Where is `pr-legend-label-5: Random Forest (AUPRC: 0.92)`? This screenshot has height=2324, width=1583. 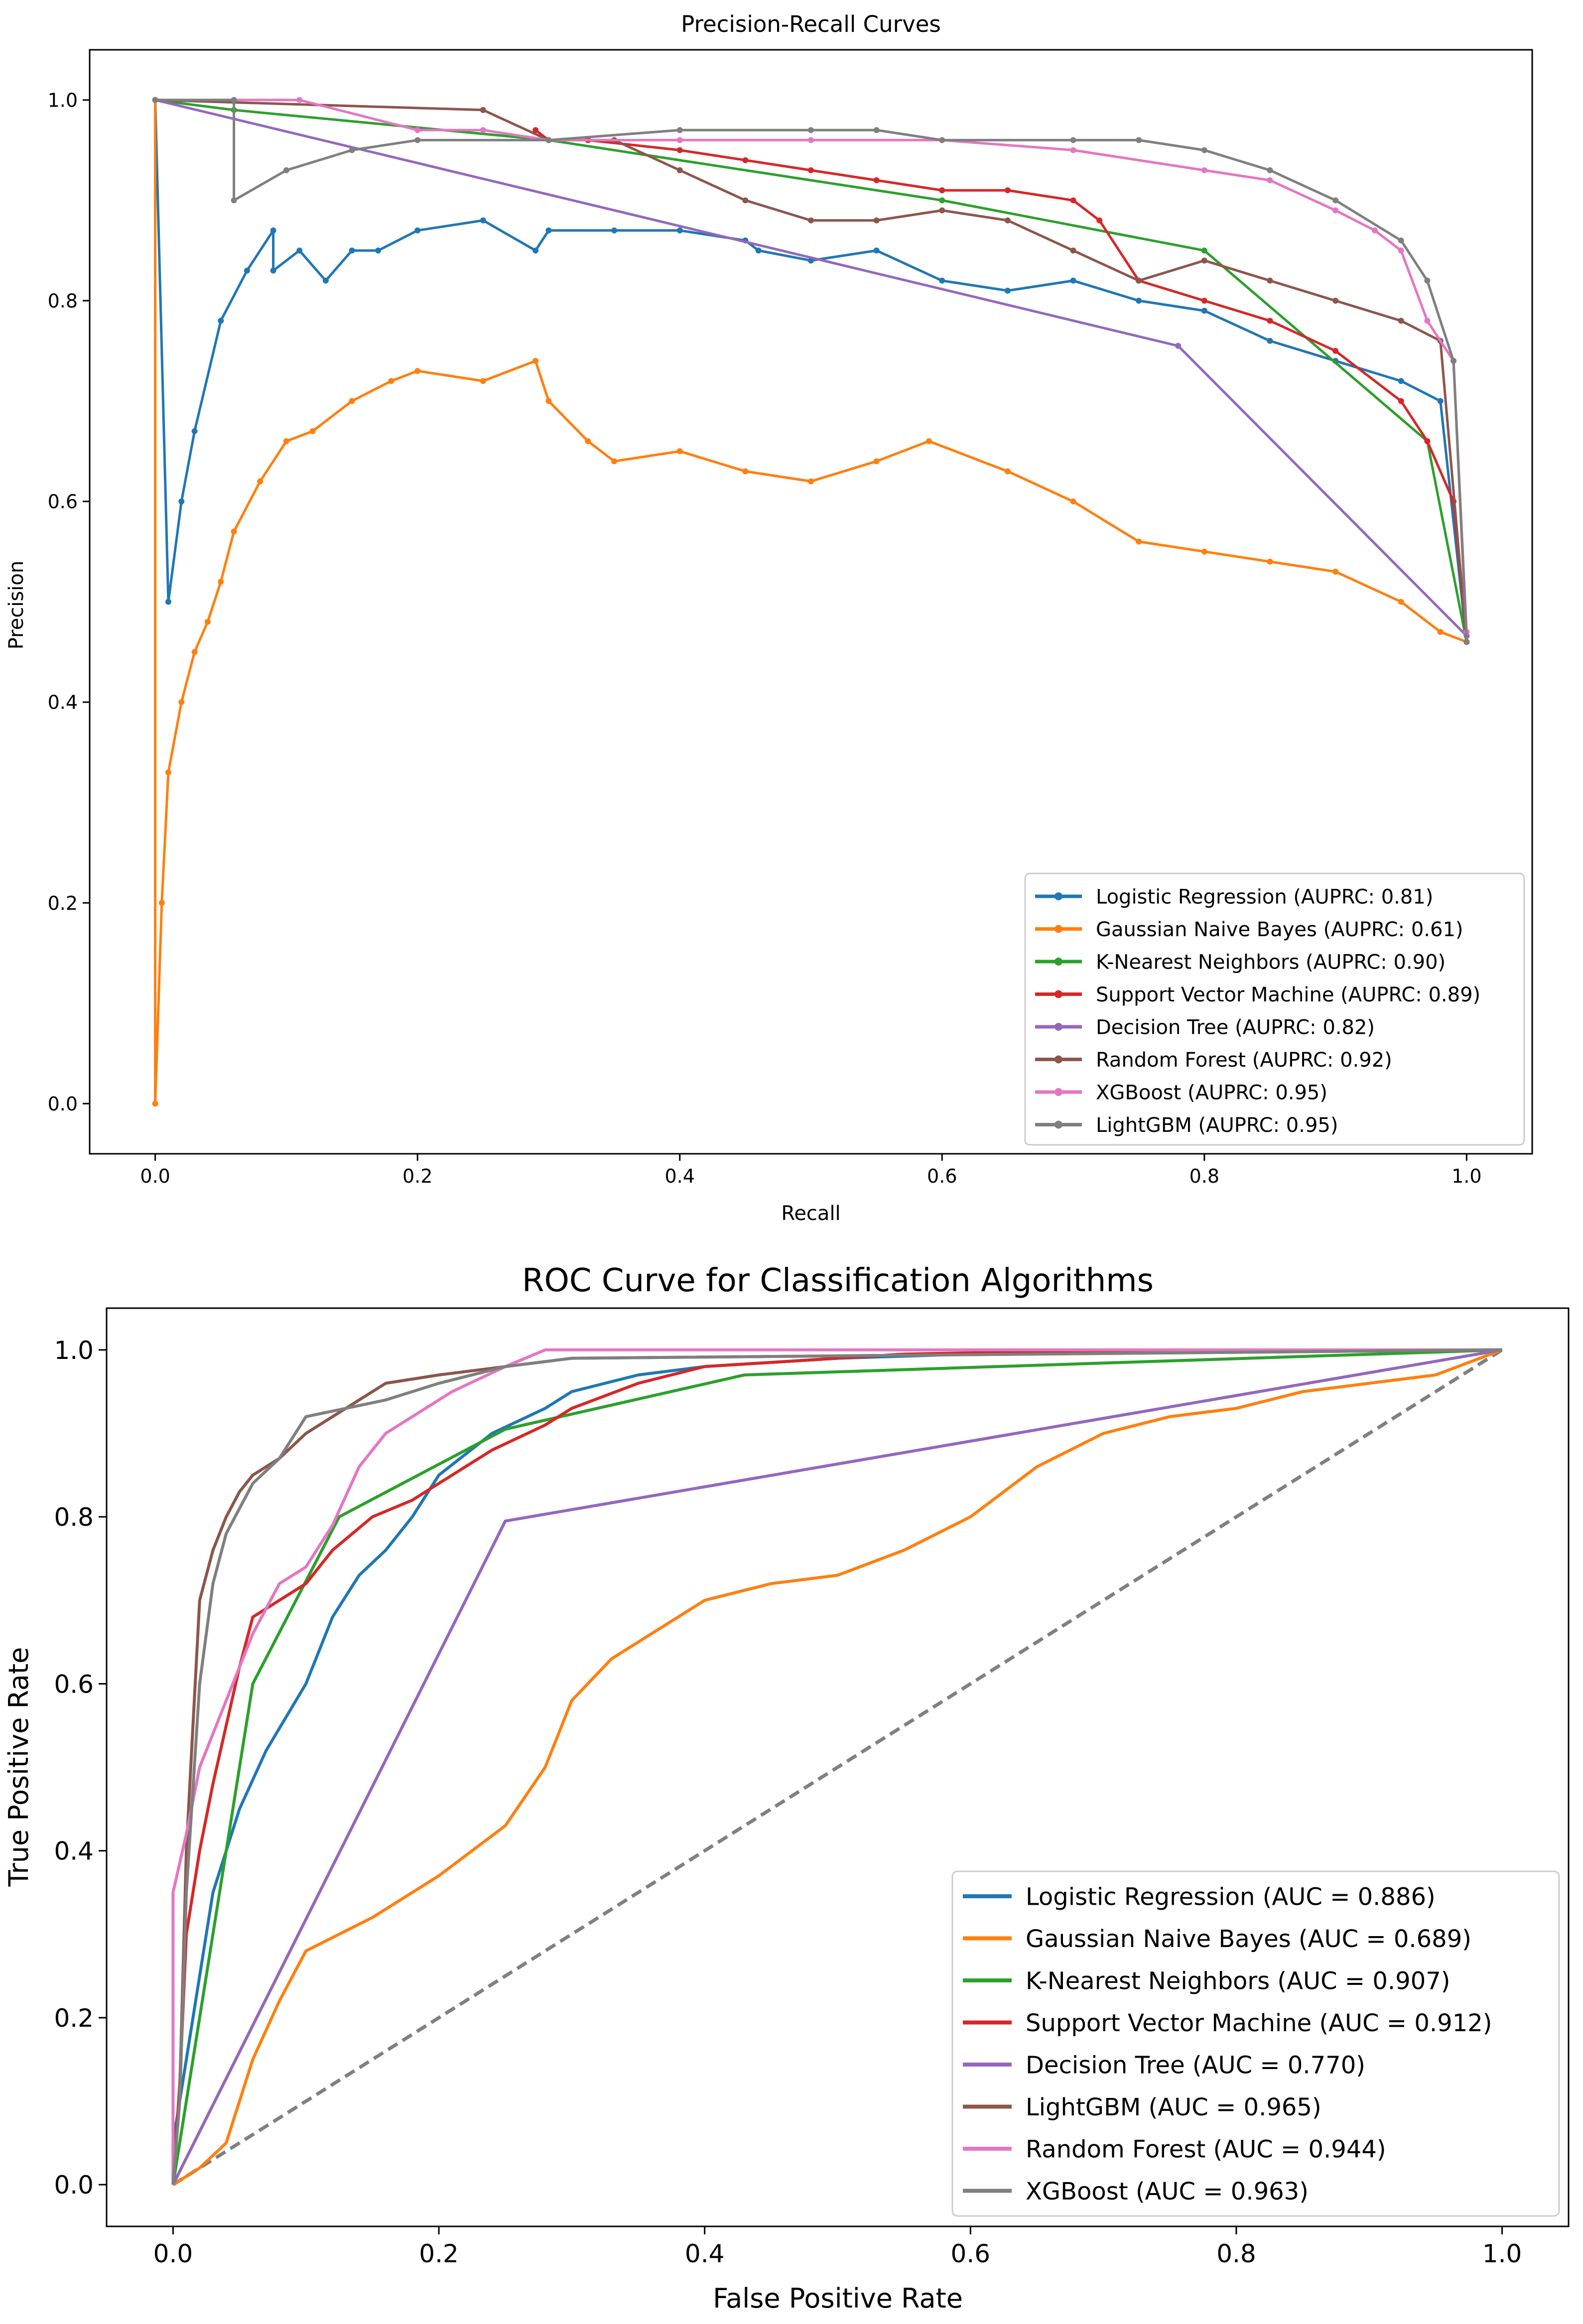 pr-legend-label-5: Random Forest (AUPRC: 0.92) is located at coordinates (1244, 1060).